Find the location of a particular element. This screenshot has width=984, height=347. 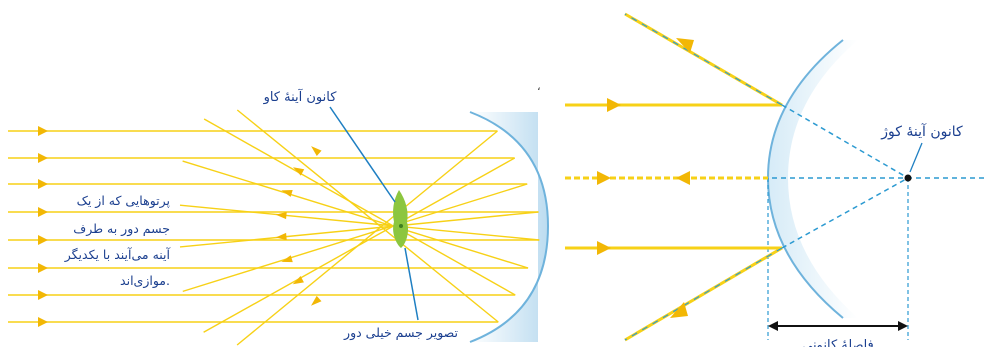

convex-mirror is located at coordinates (813, 179).